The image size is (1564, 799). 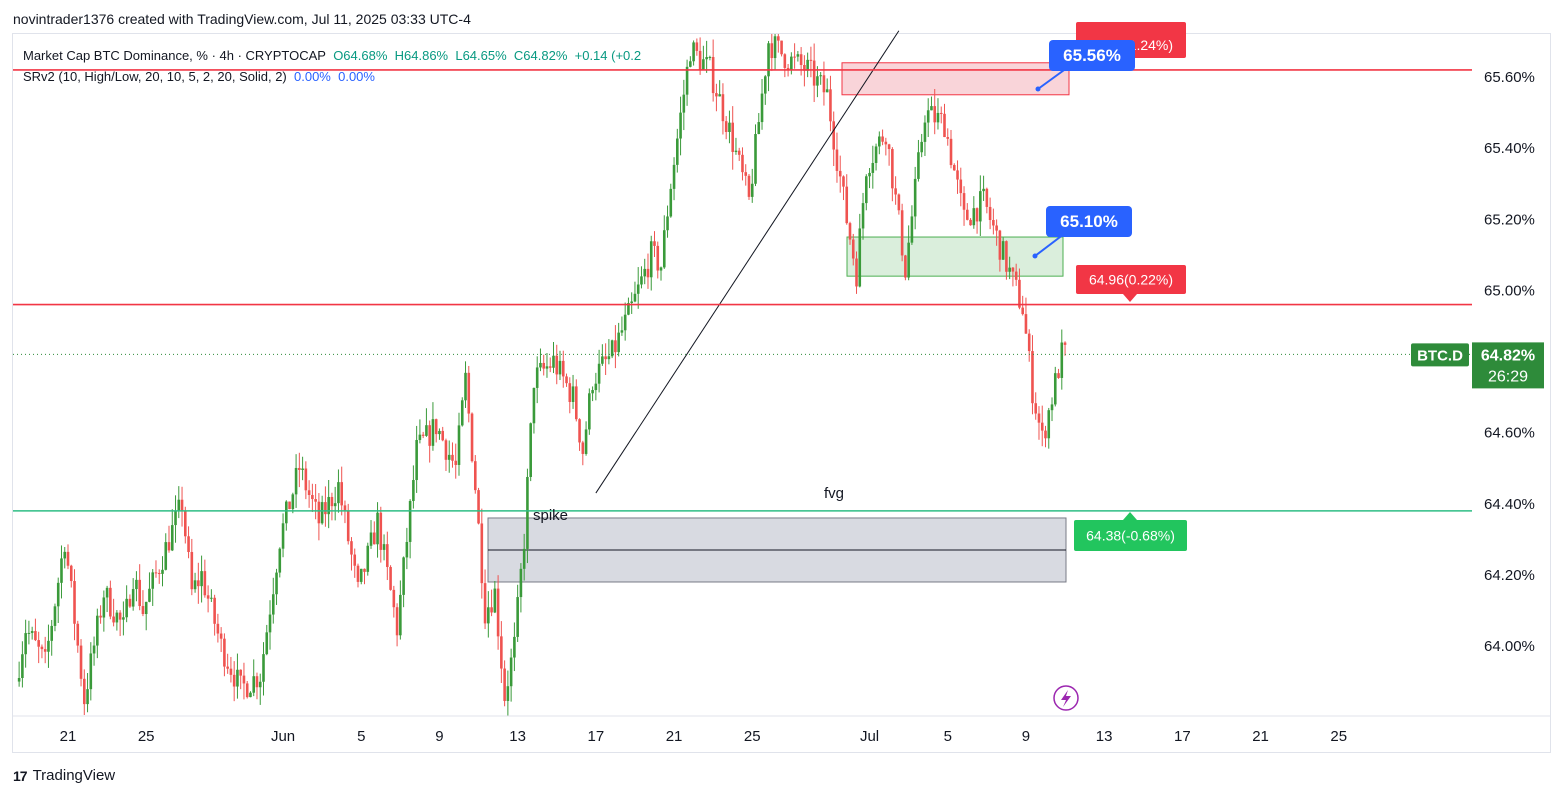 I want to click on y-tick-label: 65.00%, so click(x=1509, y=290).